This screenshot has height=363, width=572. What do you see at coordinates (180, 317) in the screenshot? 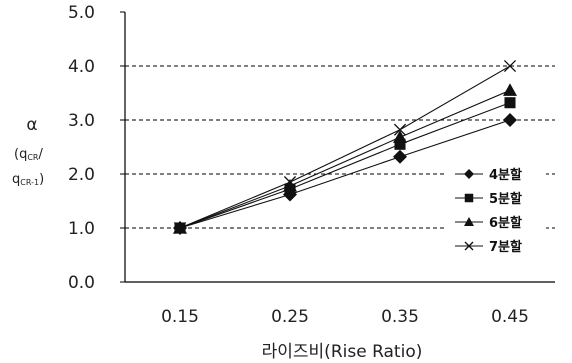
I see `x-tick-label-0: 0.15` at bounding box center [180, 317].